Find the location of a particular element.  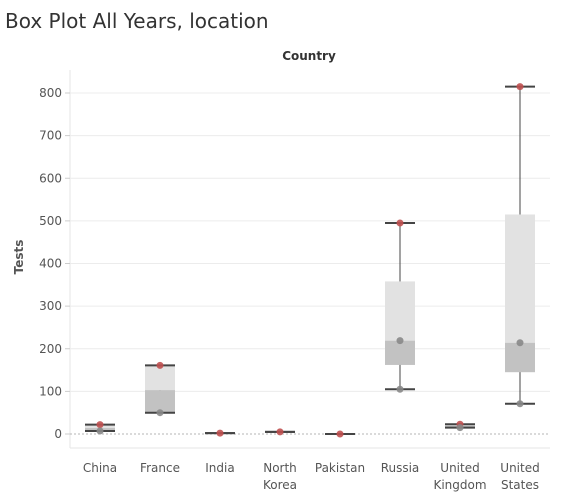

y-tick-label: 400 is located at coordinates (50, 264).